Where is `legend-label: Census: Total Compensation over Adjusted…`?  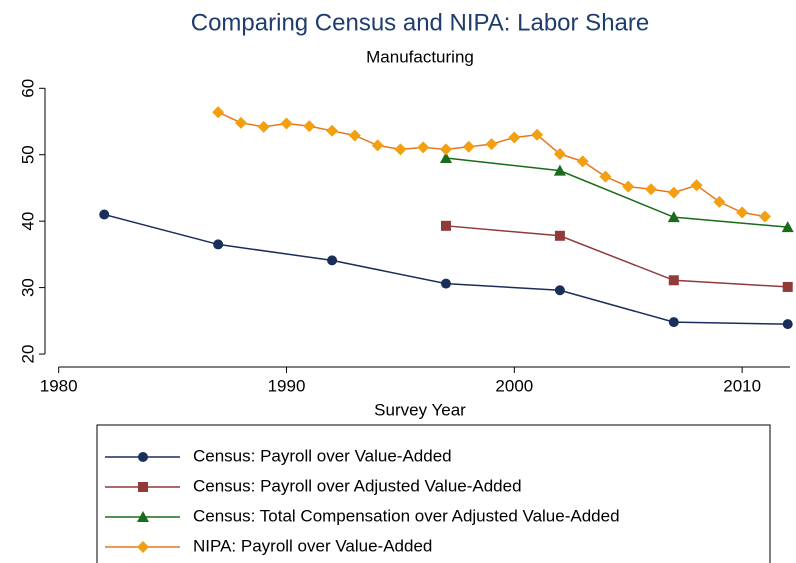 legend-label: Census: Total Compensation over Adjusted… is located at coordinates (406, 515).